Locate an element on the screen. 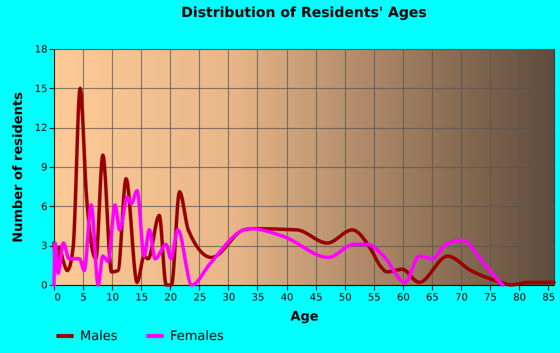  x-tick-label: 0 is located at coordinates (57, 298).